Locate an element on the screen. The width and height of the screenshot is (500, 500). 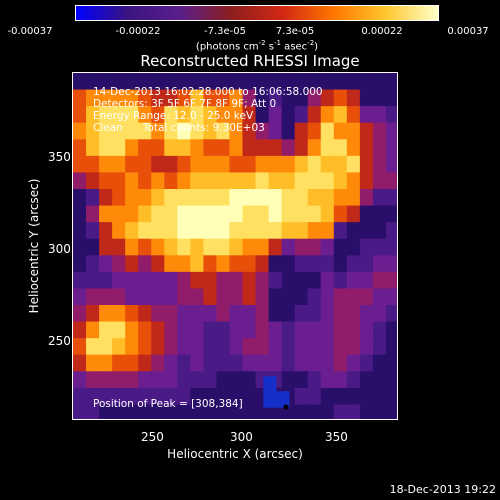
colorbar-tick: 0.00037 is located at coordinates (468, 31).